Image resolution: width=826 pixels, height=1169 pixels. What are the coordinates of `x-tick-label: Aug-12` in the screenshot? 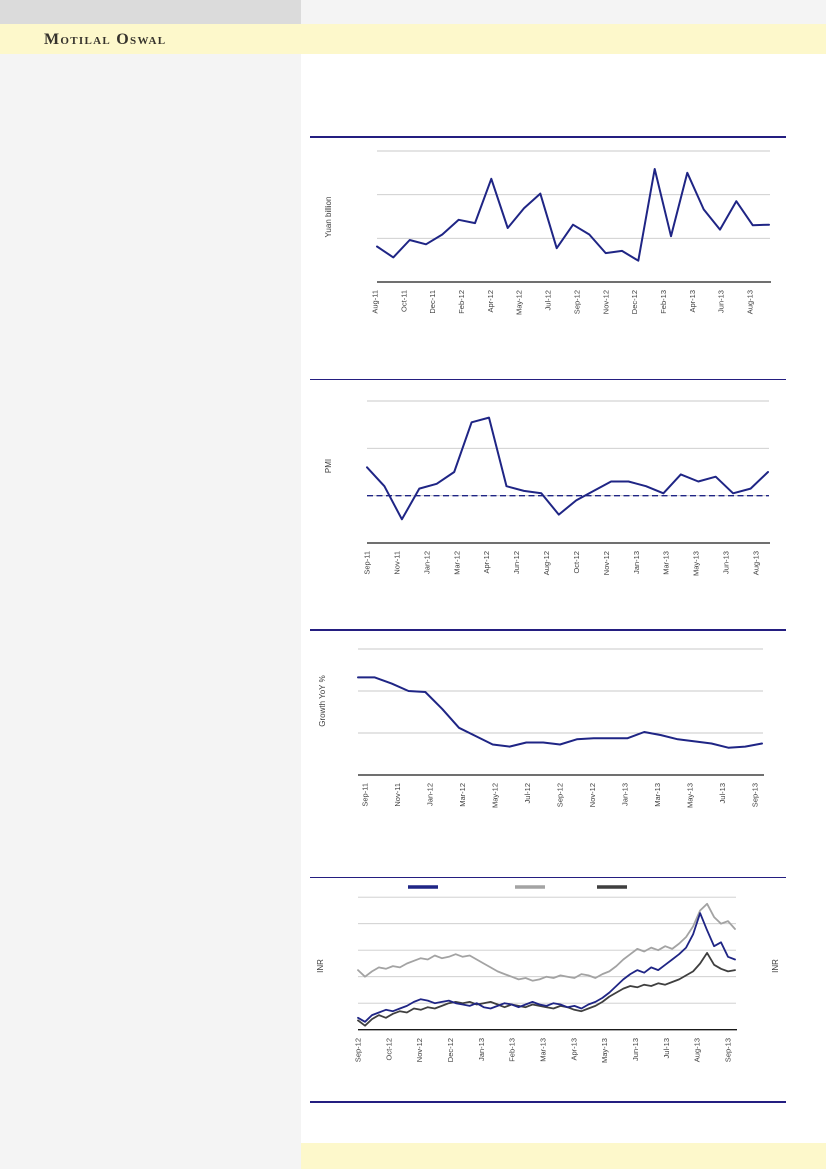 It's located at (546, 563).